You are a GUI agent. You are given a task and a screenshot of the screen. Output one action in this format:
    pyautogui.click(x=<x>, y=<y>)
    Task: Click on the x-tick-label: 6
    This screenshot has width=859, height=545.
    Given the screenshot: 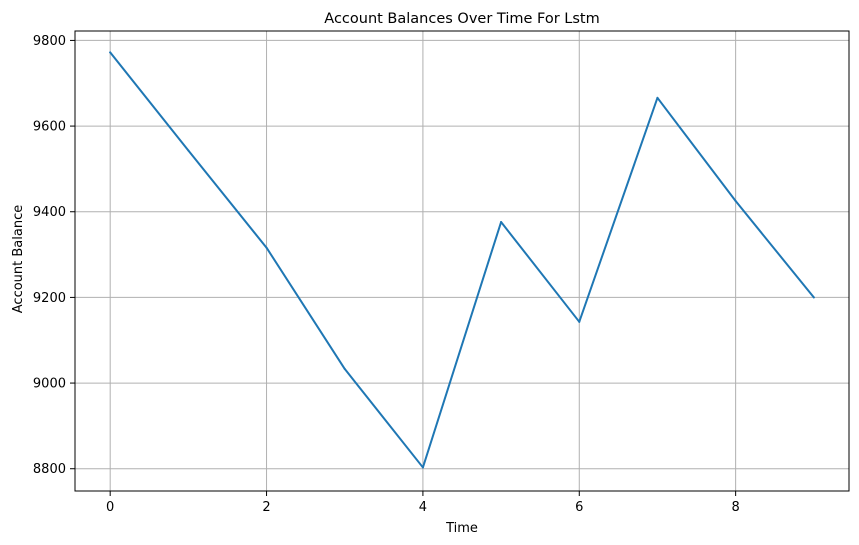 What is the action you would take?
    pyautogui.click(x=579, y=507)
    